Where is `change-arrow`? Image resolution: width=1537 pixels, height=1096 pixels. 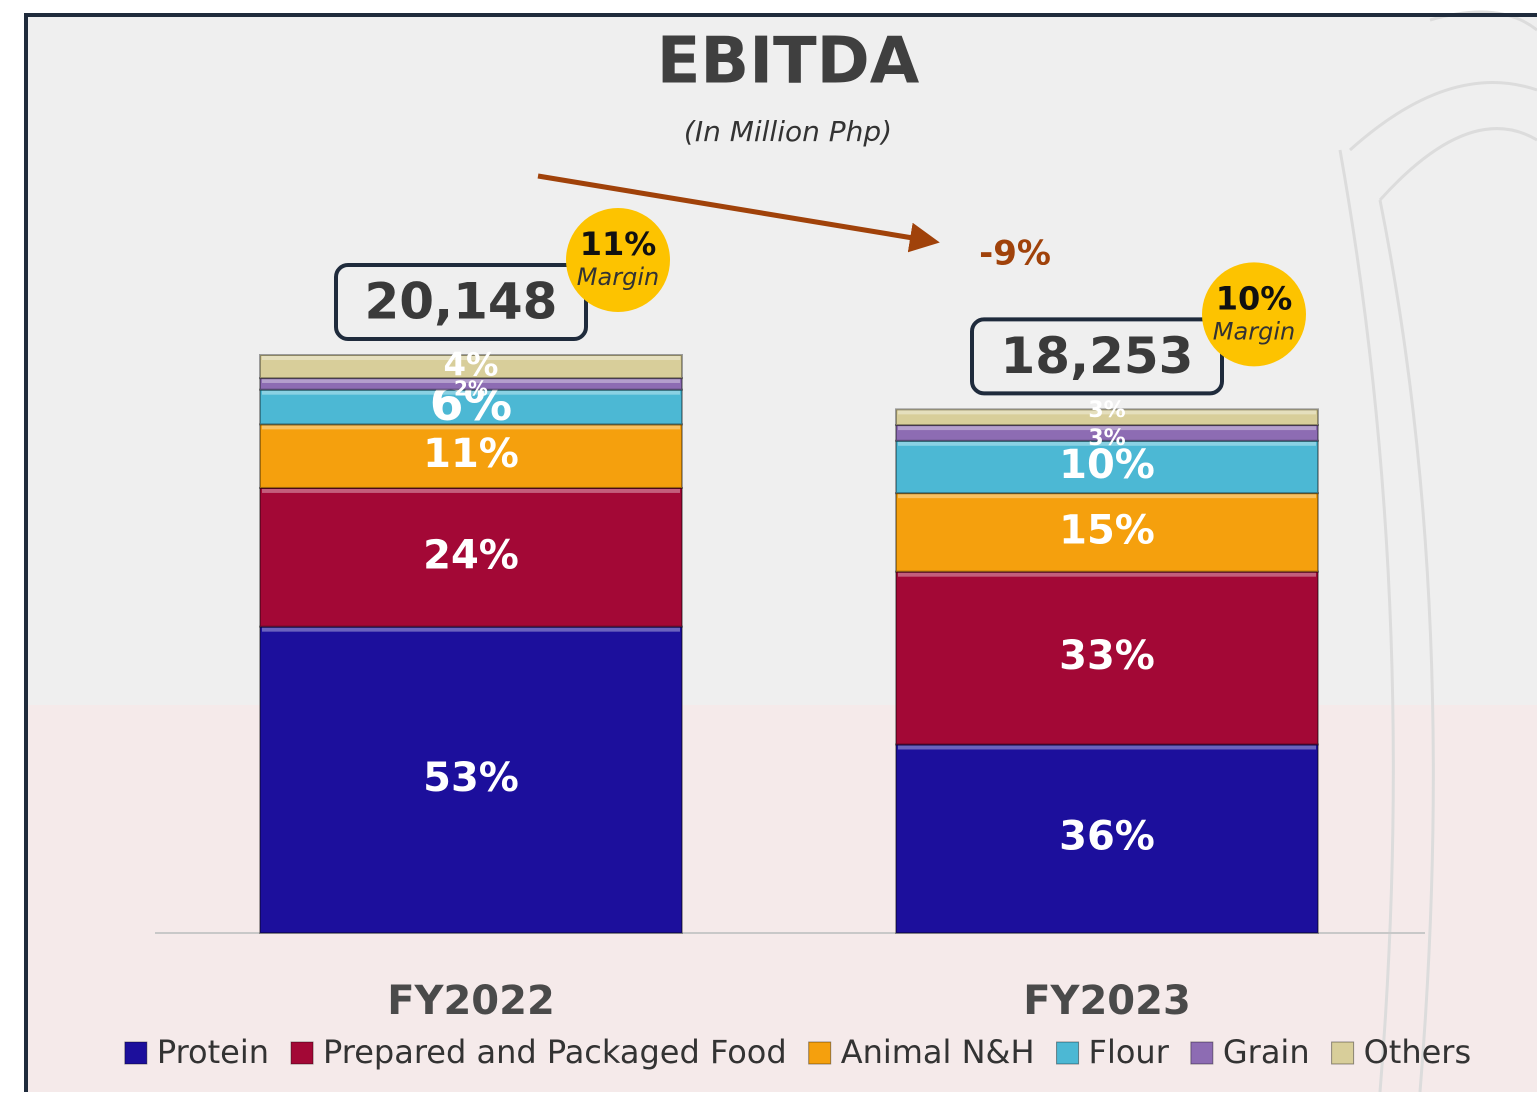
change-arrow is located at coordinates (738, 213).